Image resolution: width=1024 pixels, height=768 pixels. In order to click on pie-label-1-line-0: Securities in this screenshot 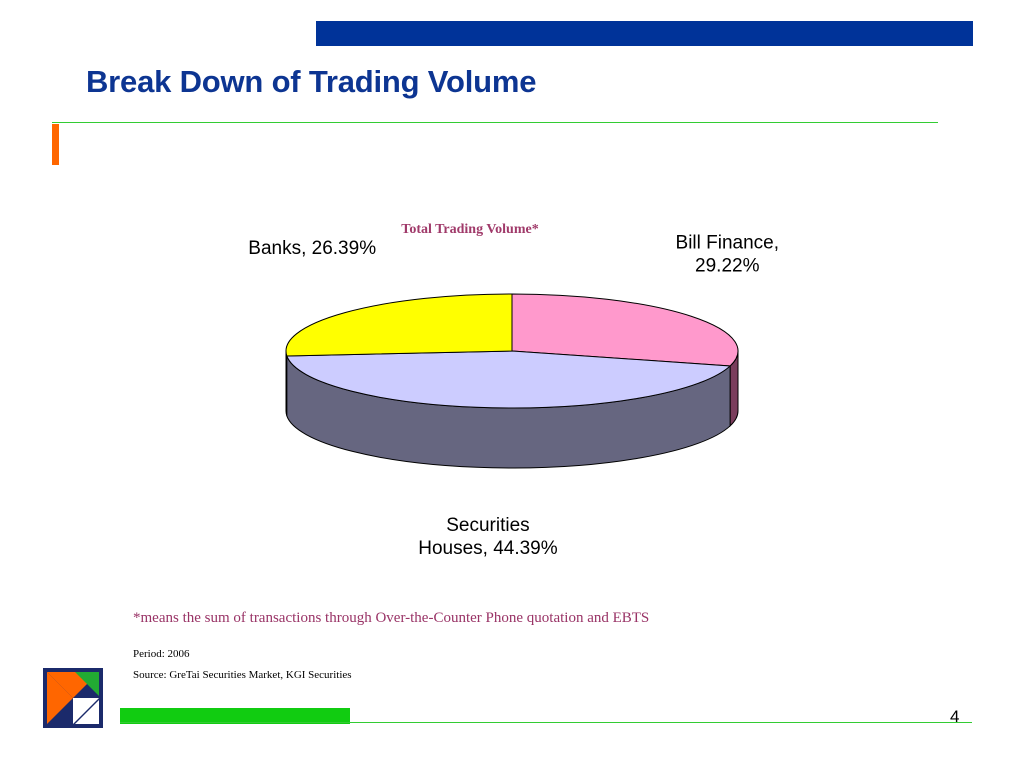, I will do `click(487, 525)`.